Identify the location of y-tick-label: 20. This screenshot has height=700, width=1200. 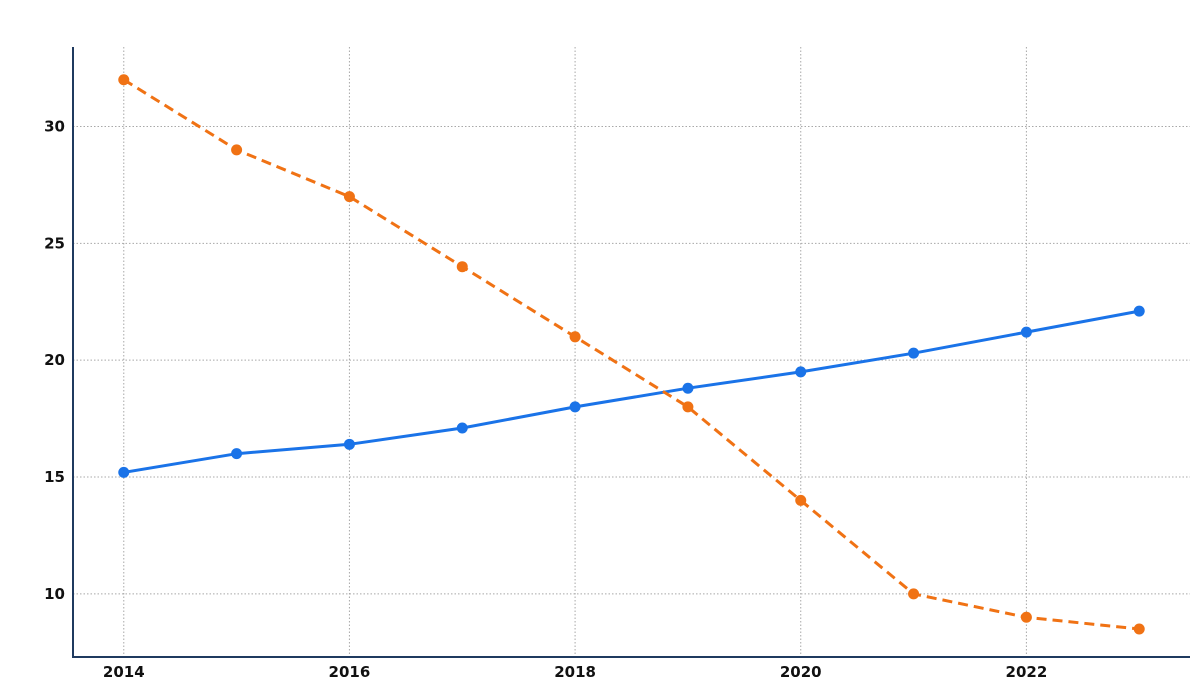
(54, 360).